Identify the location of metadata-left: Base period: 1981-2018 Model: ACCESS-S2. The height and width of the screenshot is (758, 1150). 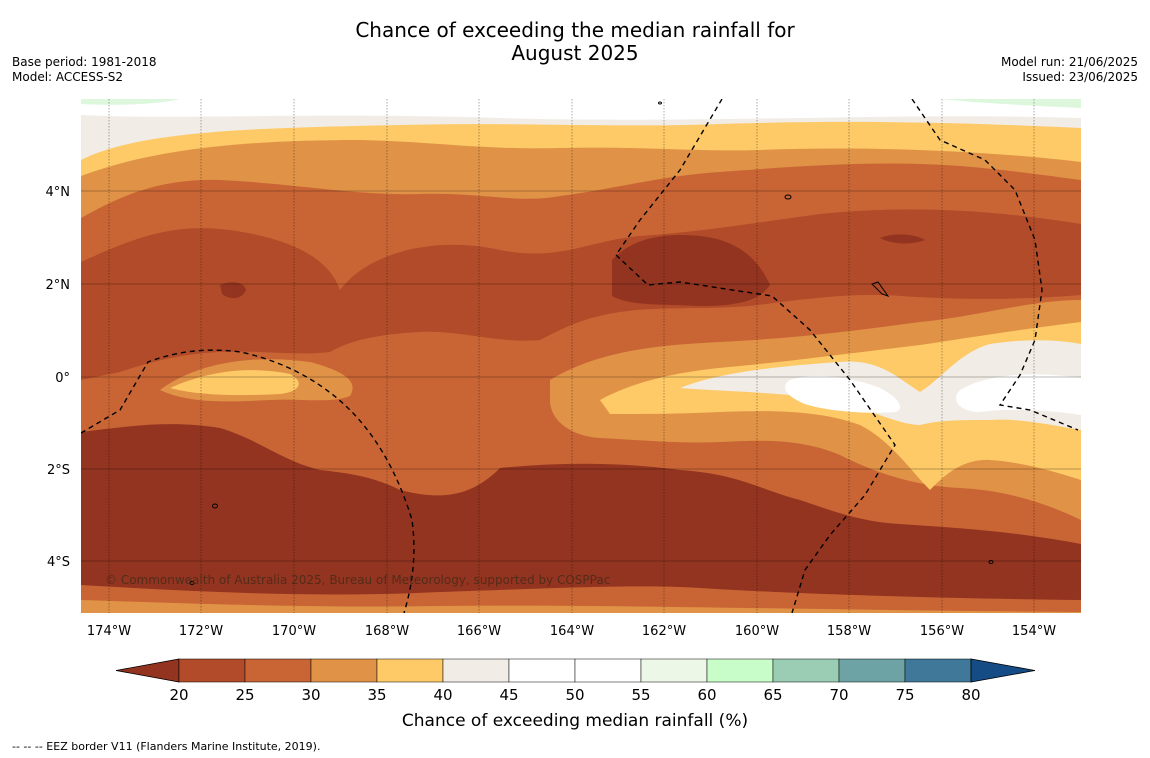
(84, 70).